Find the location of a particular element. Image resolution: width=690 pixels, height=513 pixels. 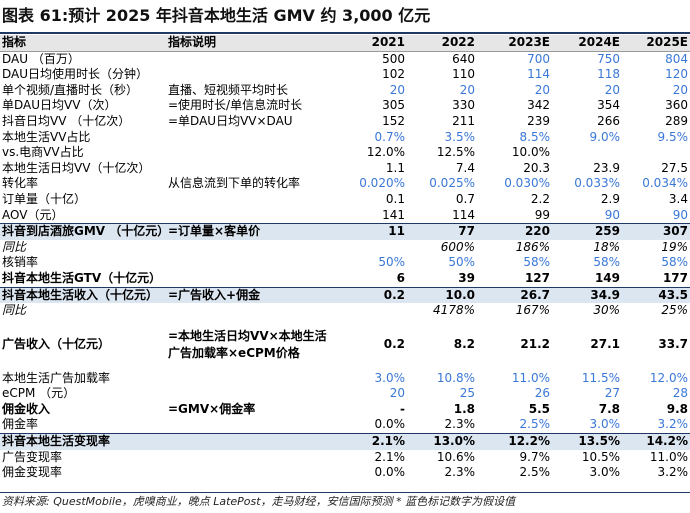

row-label: 佣金率 is located at coordinates (20, 424).